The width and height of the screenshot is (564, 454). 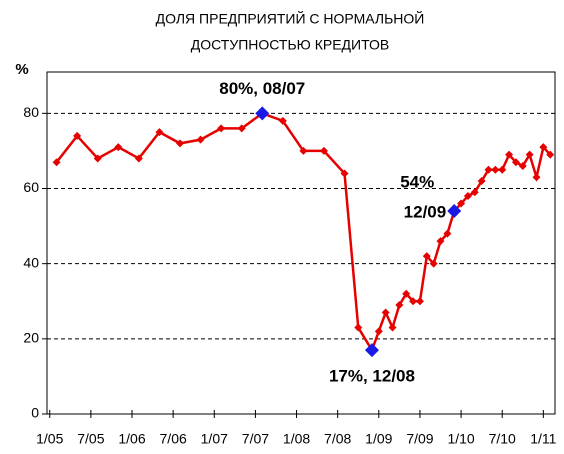 What do you see at coordinates (31, 187) in the screenshot?
I see `y-tick-label: 60` at bounding box center [31, 187].